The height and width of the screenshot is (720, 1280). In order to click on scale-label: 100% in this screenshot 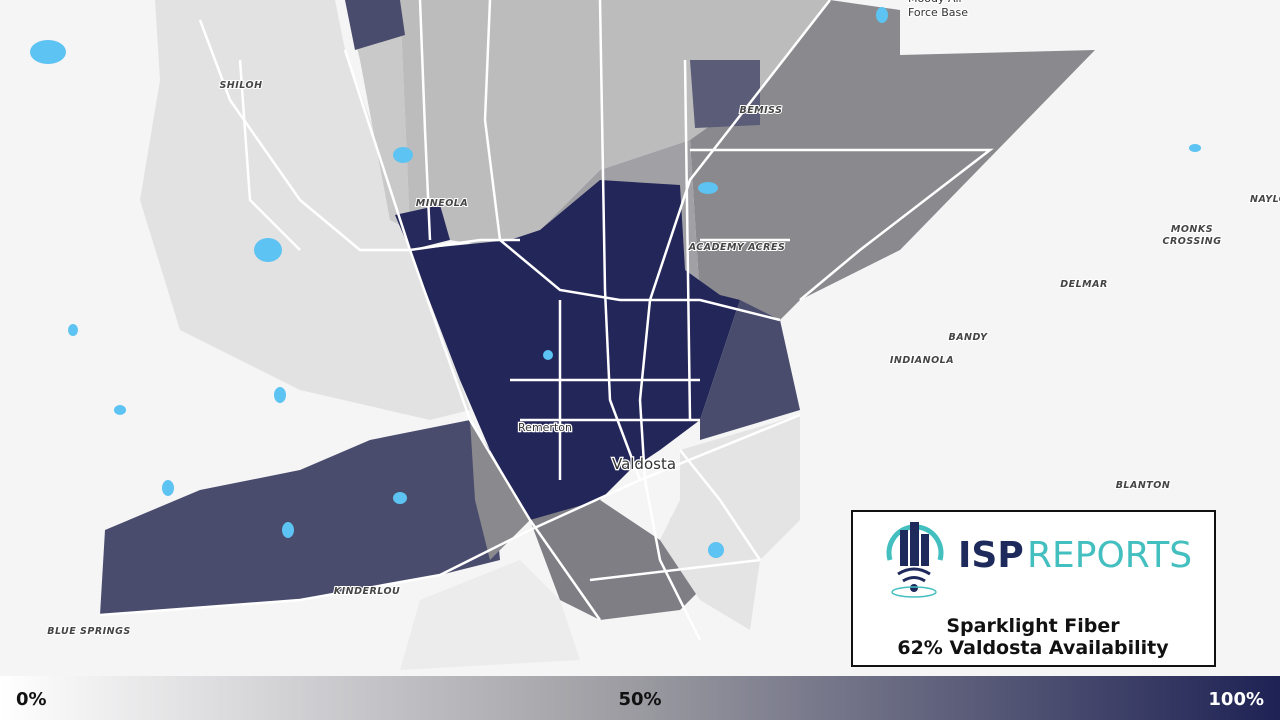, I will do `click(1236, 699)`.